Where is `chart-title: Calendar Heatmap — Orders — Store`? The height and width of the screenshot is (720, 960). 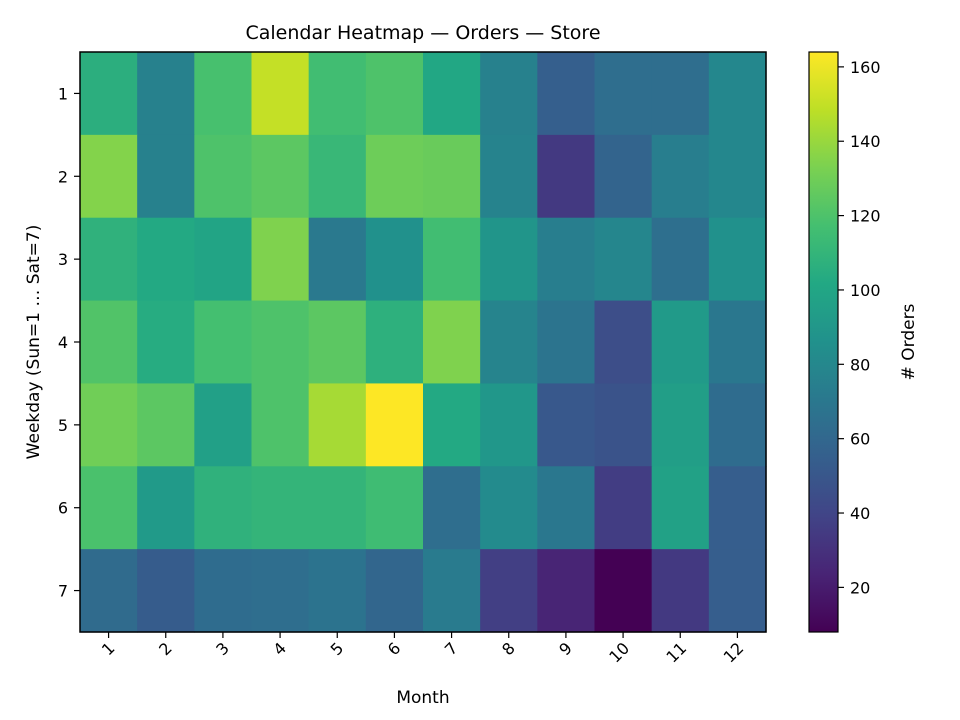 chart-title: Calendar Heatmap — Orders — Store is located at coordinates (422, 33).